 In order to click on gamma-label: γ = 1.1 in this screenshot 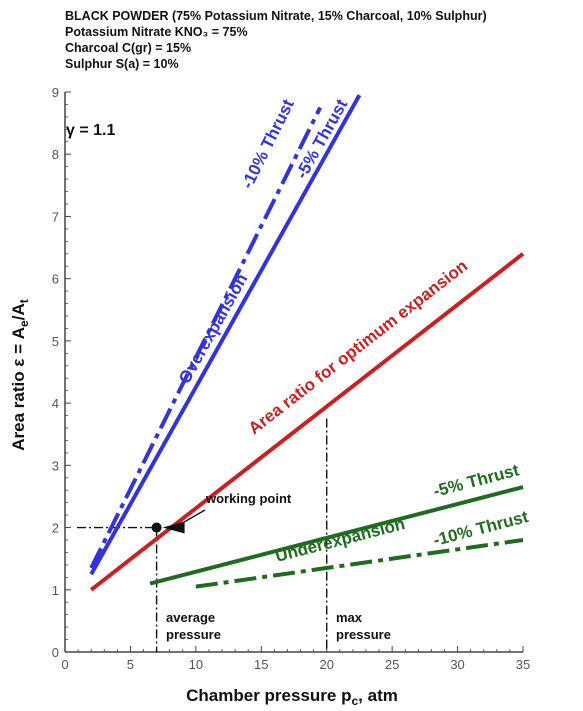, I will do `click(90, 130)`.